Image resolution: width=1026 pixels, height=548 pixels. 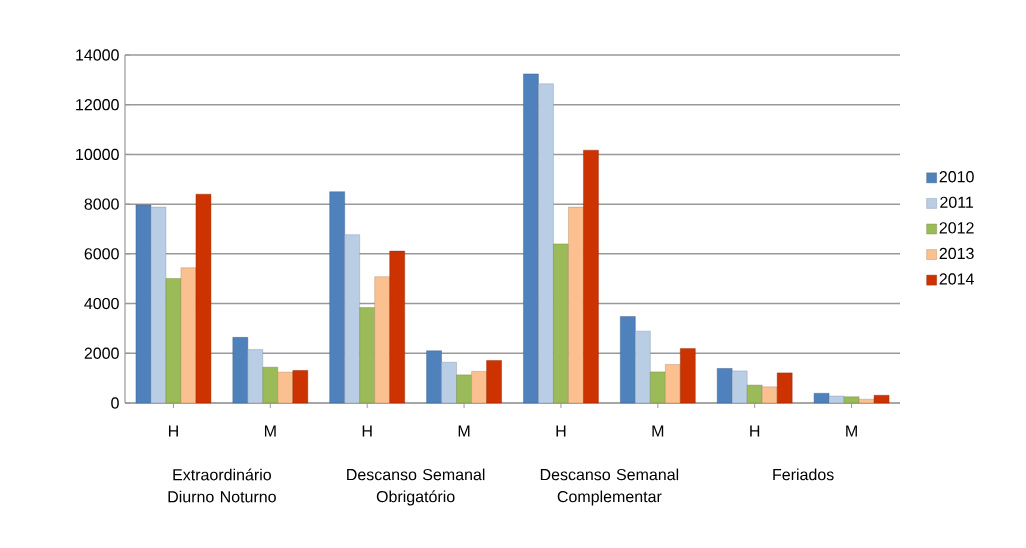 What do you see at coordinates (97, 105) in the screenshot?
I see `y-tick-label: 12000` at bounding box center [97, 105].